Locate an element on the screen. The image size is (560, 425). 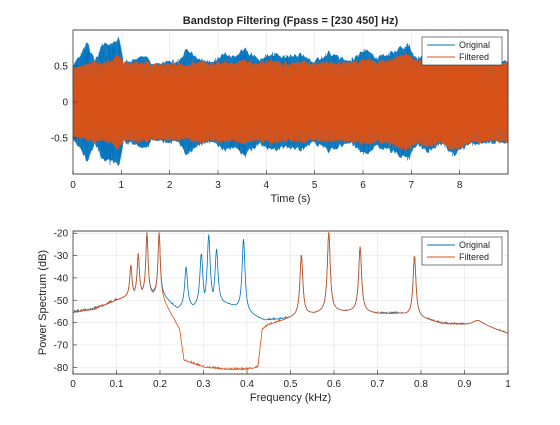
spectrum-x-tick-label: 0 is located at coordinates (73, 384).